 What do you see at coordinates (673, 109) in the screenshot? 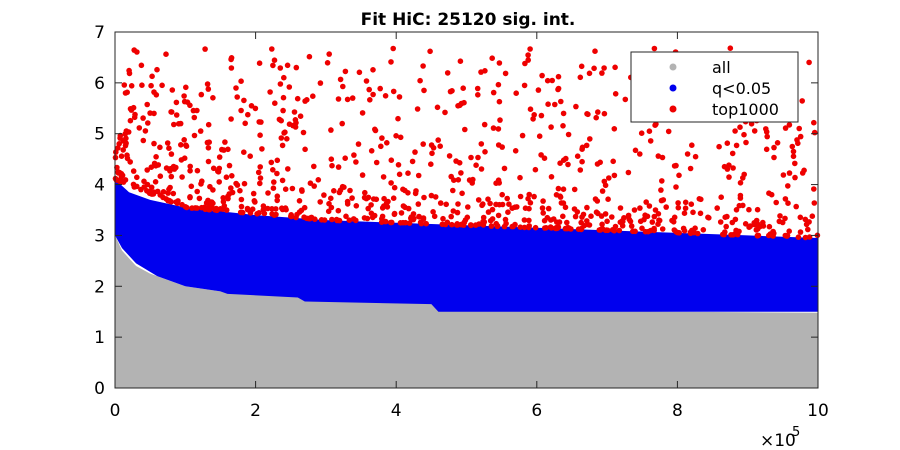
I see `legend-marker-top1000` at bounding box center [673, 109].